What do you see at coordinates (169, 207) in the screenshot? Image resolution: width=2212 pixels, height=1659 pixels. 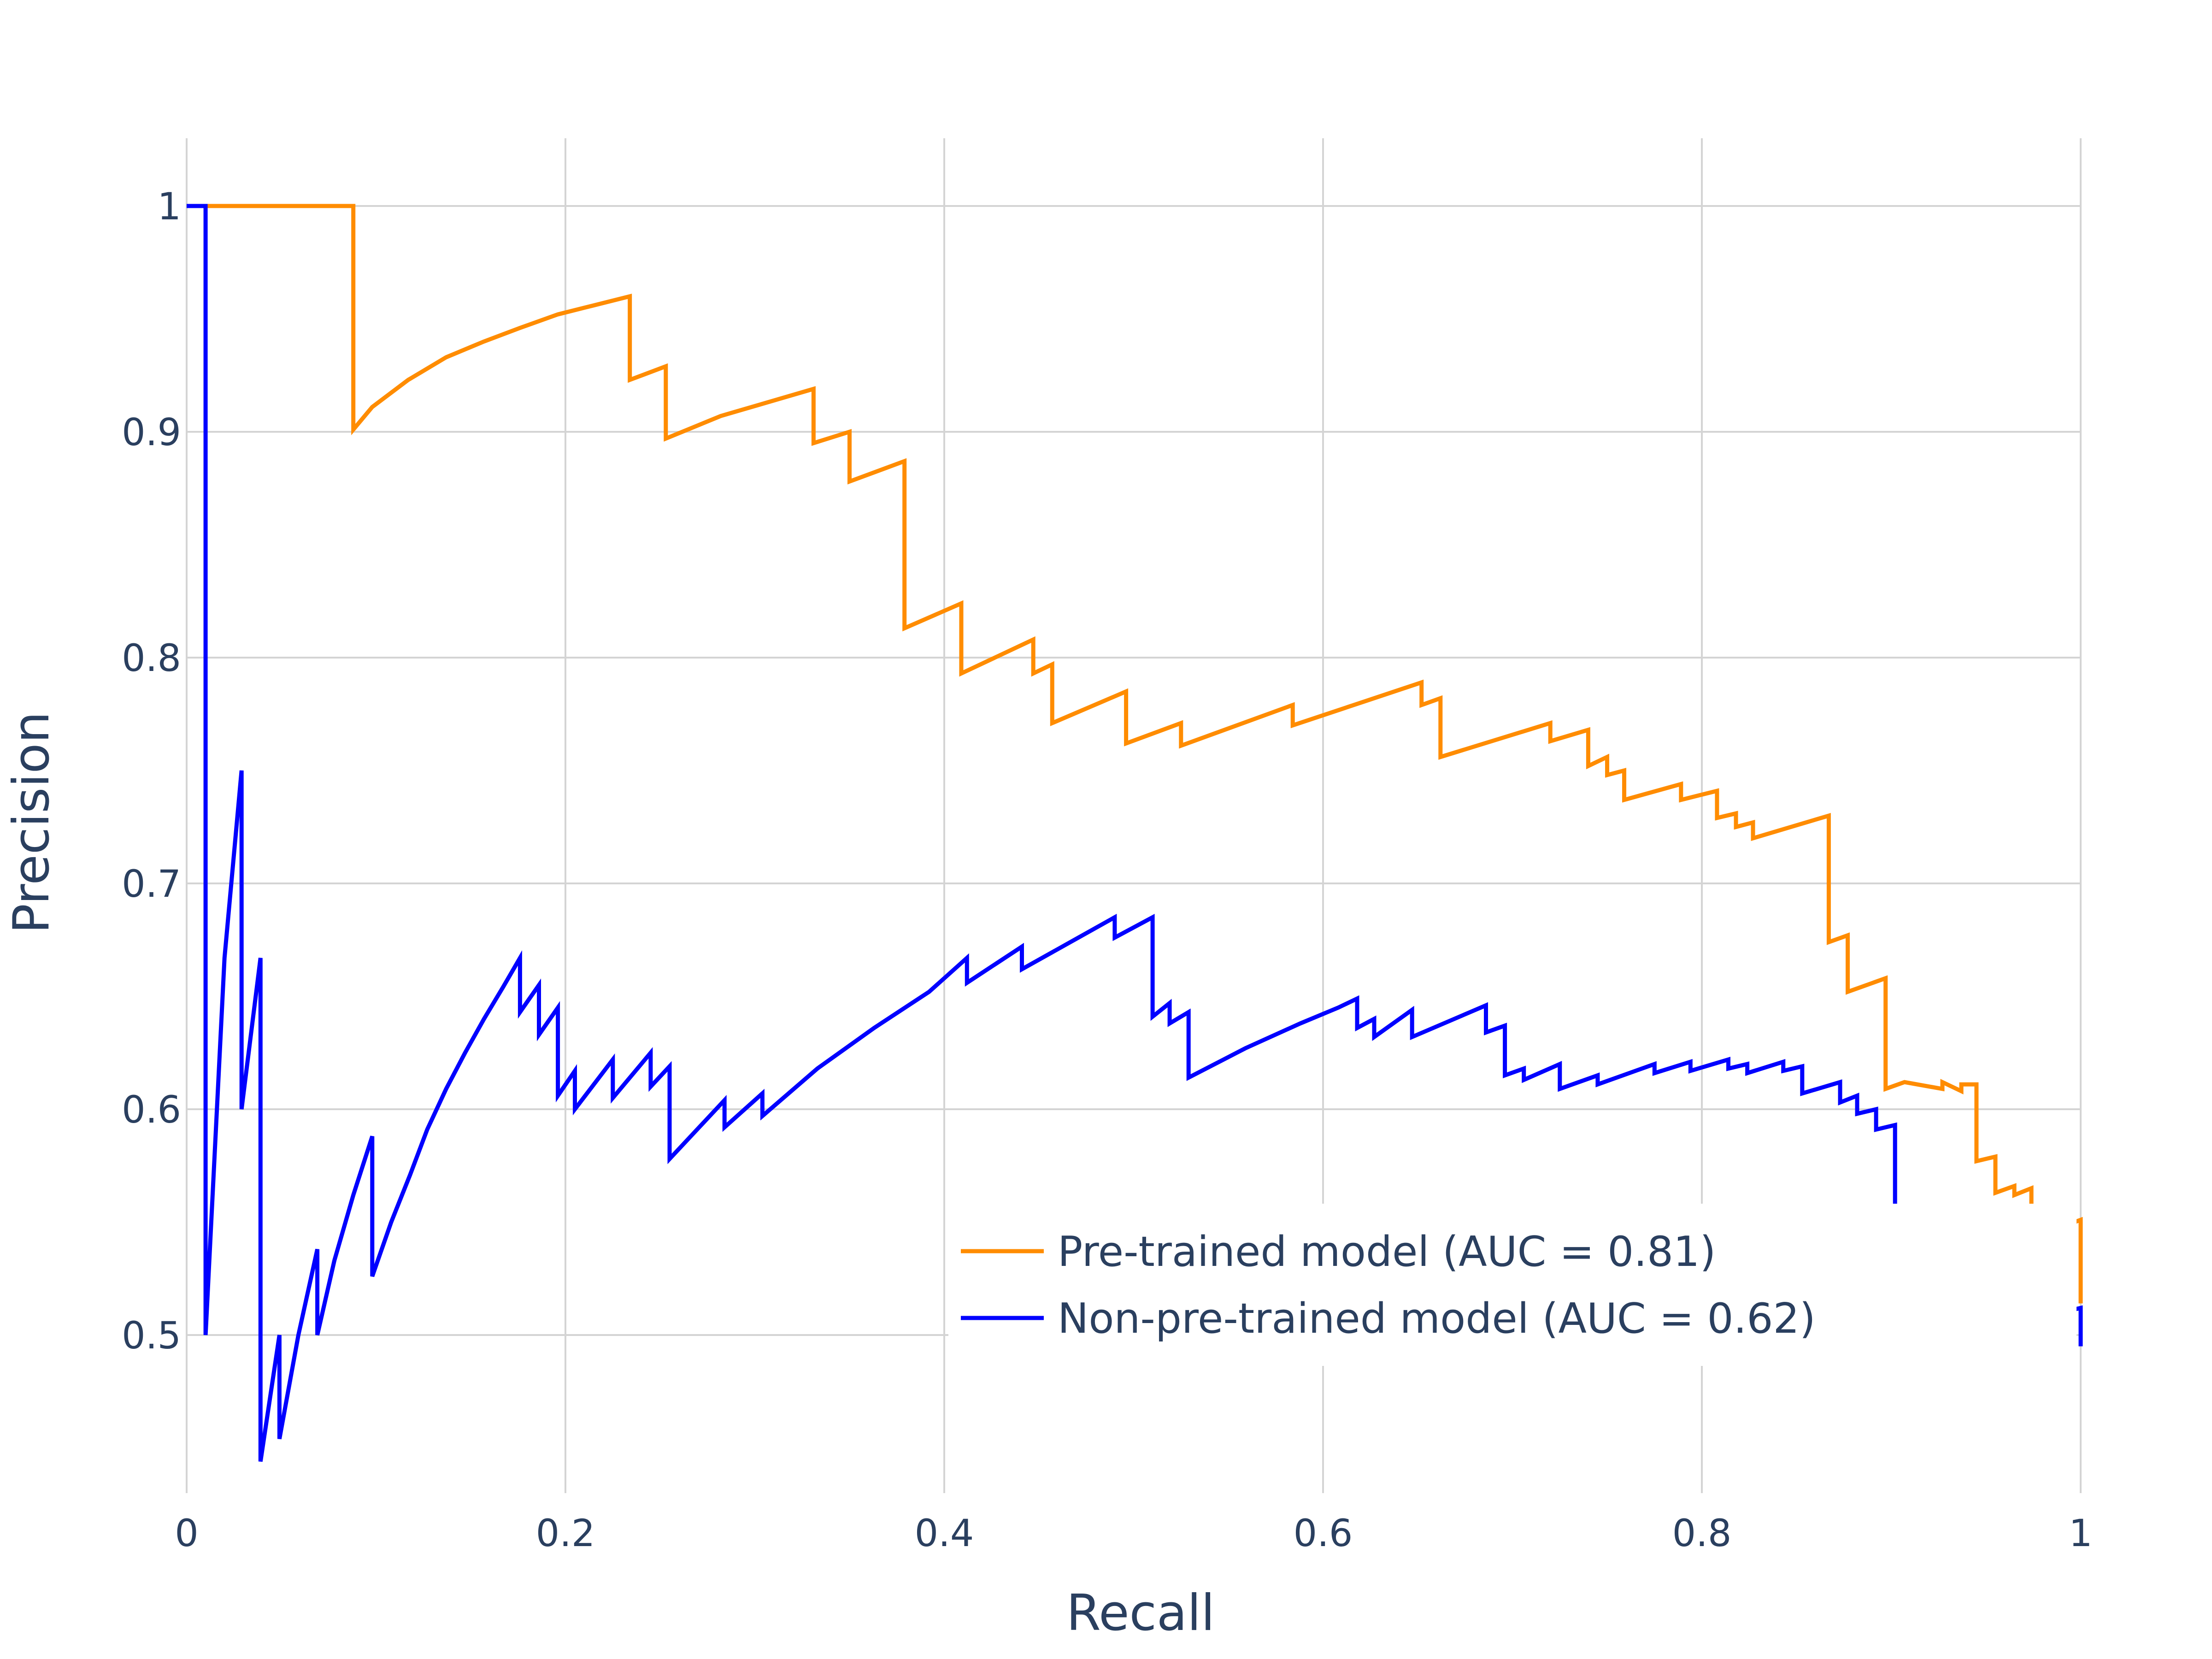 I see `y-tick-label: 1` at bounding box center [169, 207].